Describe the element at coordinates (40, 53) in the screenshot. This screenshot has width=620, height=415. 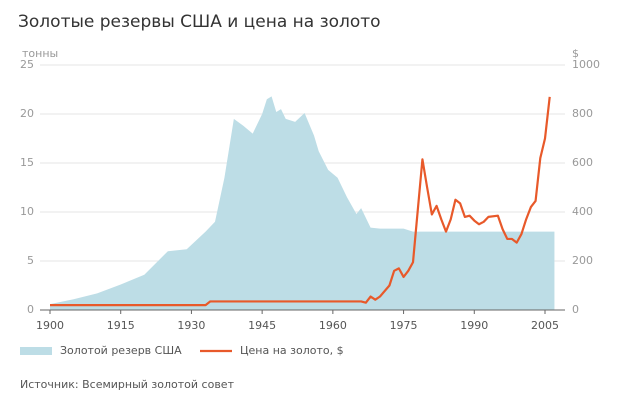
I see `y-unit: тонны` at that location.